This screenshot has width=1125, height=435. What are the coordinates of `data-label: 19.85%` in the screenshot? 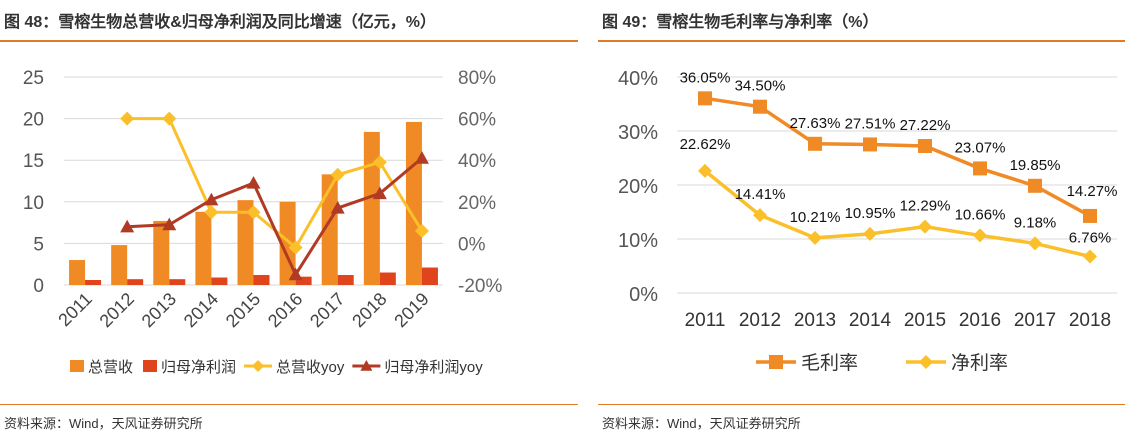 It's located at (1035, 165).